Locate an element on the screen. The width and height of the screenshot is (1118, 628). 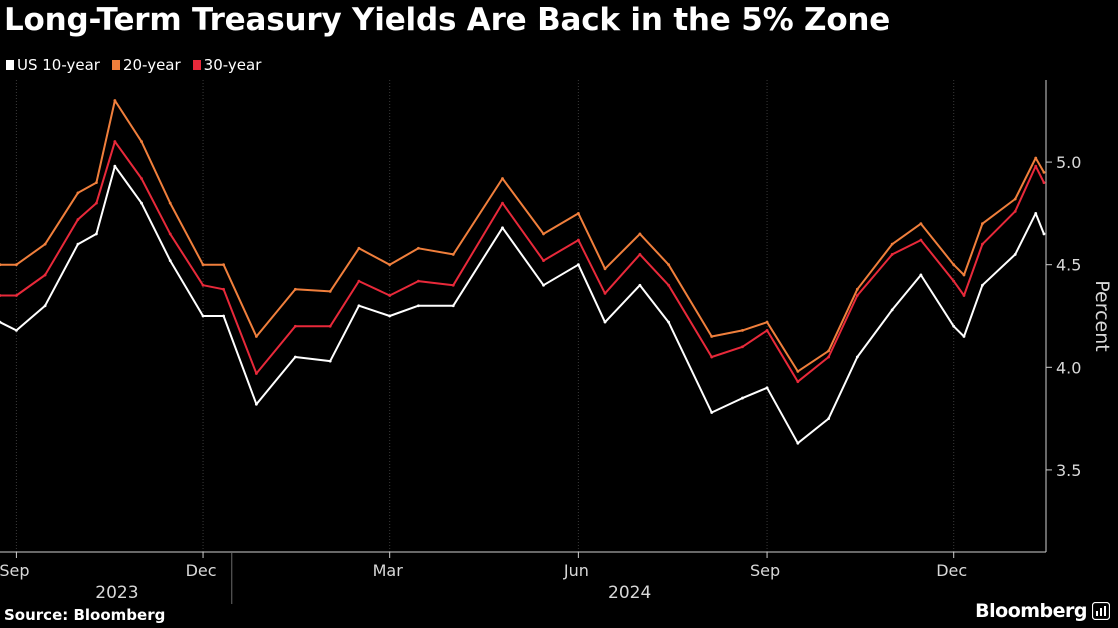
legend-label-30y: 30-year is located at coordinates (232, 65).